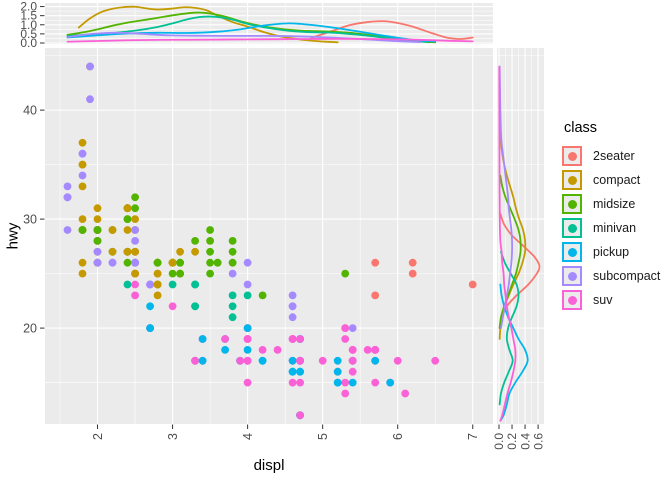 Image resolution: width=672 pixels, height=480 pixels. Describe the element at coordinates (270, 40) in the screenshot. I see `density-curve-x-suv` at that location.